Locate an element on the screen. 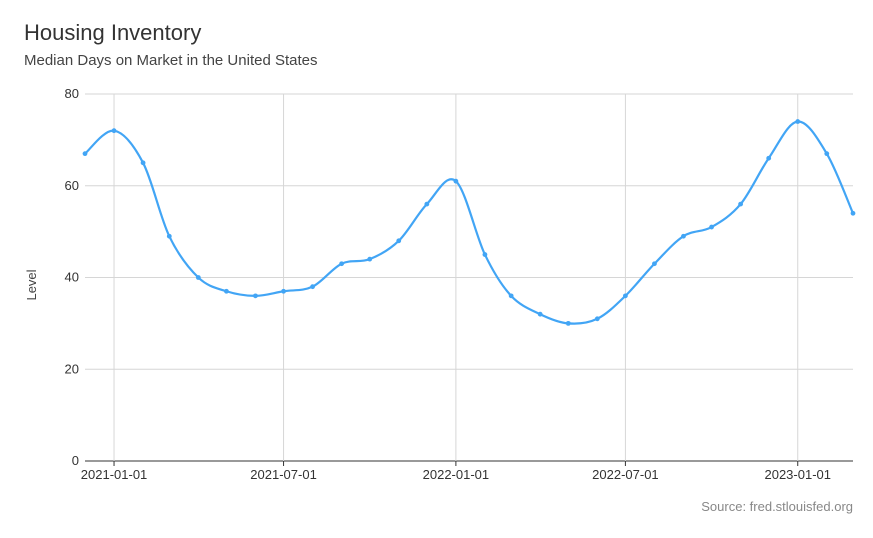  chart-title: Housing Inventory is located at coordinates (113, 32).